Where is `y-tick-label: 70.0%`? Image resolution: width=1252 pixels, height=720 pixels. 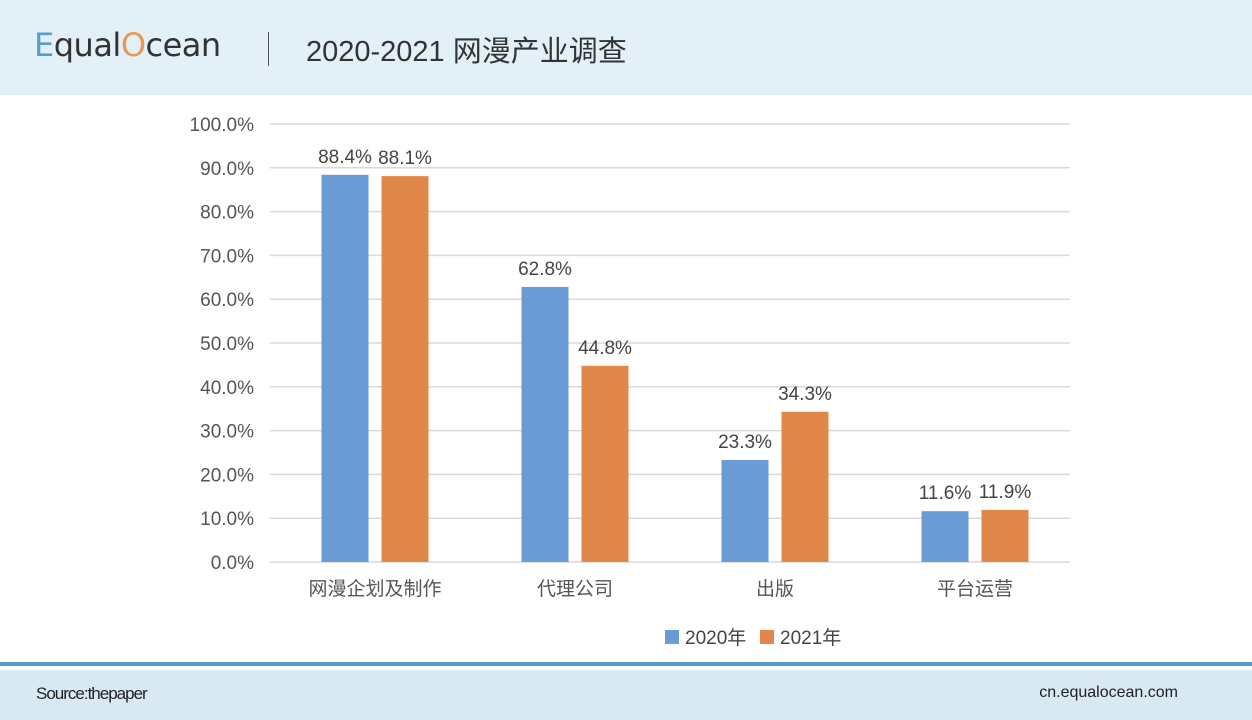 y-tick-label: 70.0% is located at coordinates (227, 256).